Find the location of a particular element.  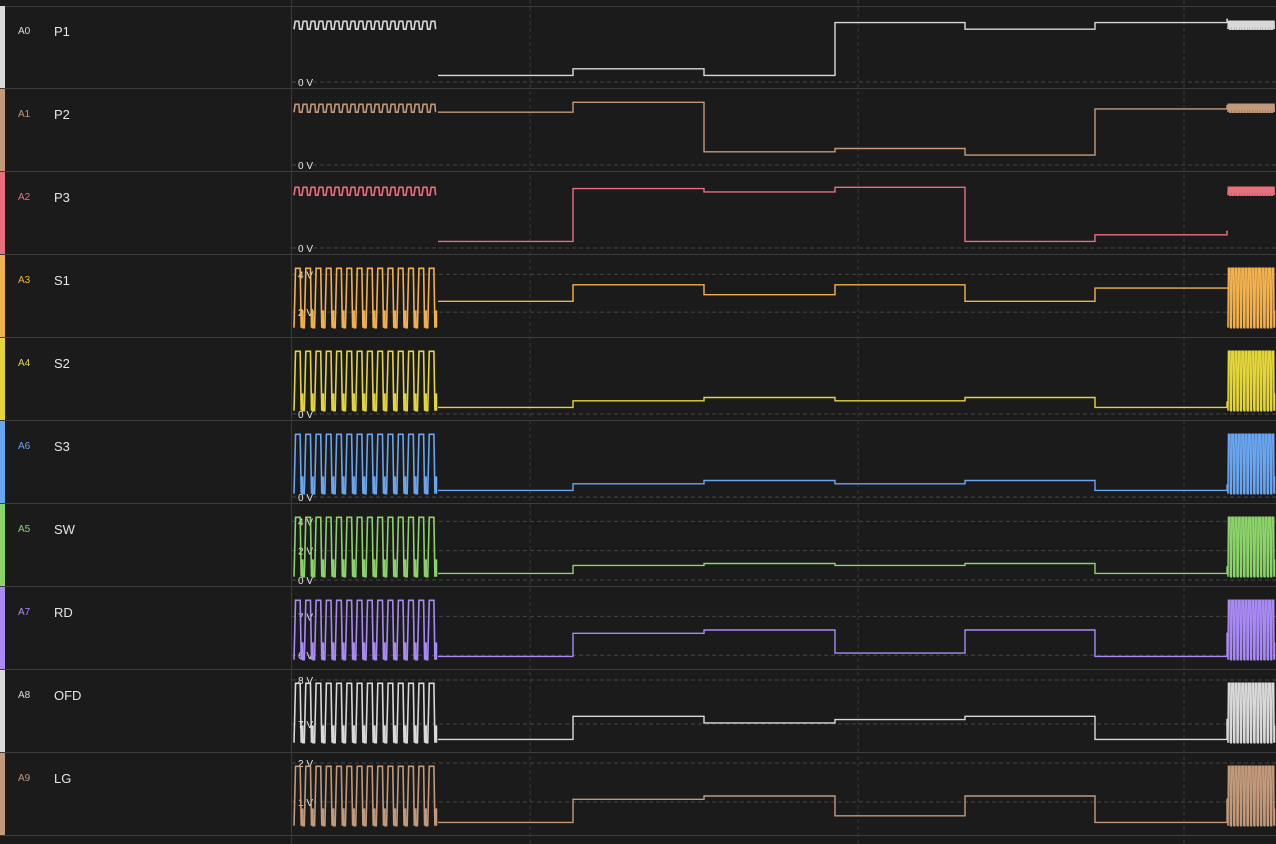

waveform-a6: 0 V is located at coordinates (784, 468).